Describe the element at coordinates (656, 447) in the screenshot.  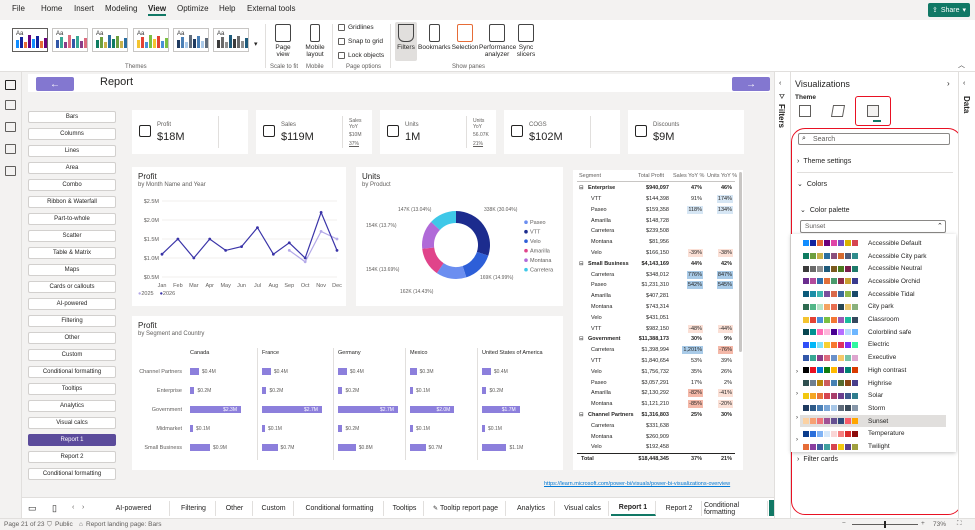
I see `matrix-row: Velo $192,458` at that location.